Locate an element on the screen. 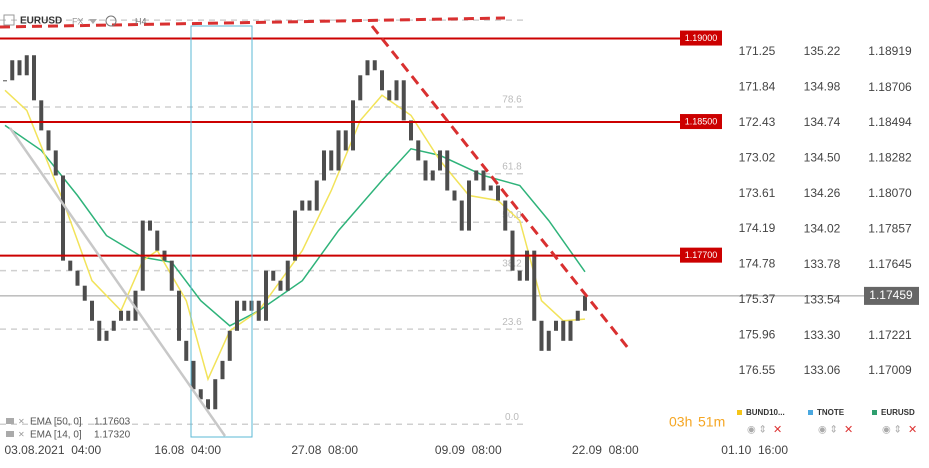  trend-line is located at coordinates (253, 22).